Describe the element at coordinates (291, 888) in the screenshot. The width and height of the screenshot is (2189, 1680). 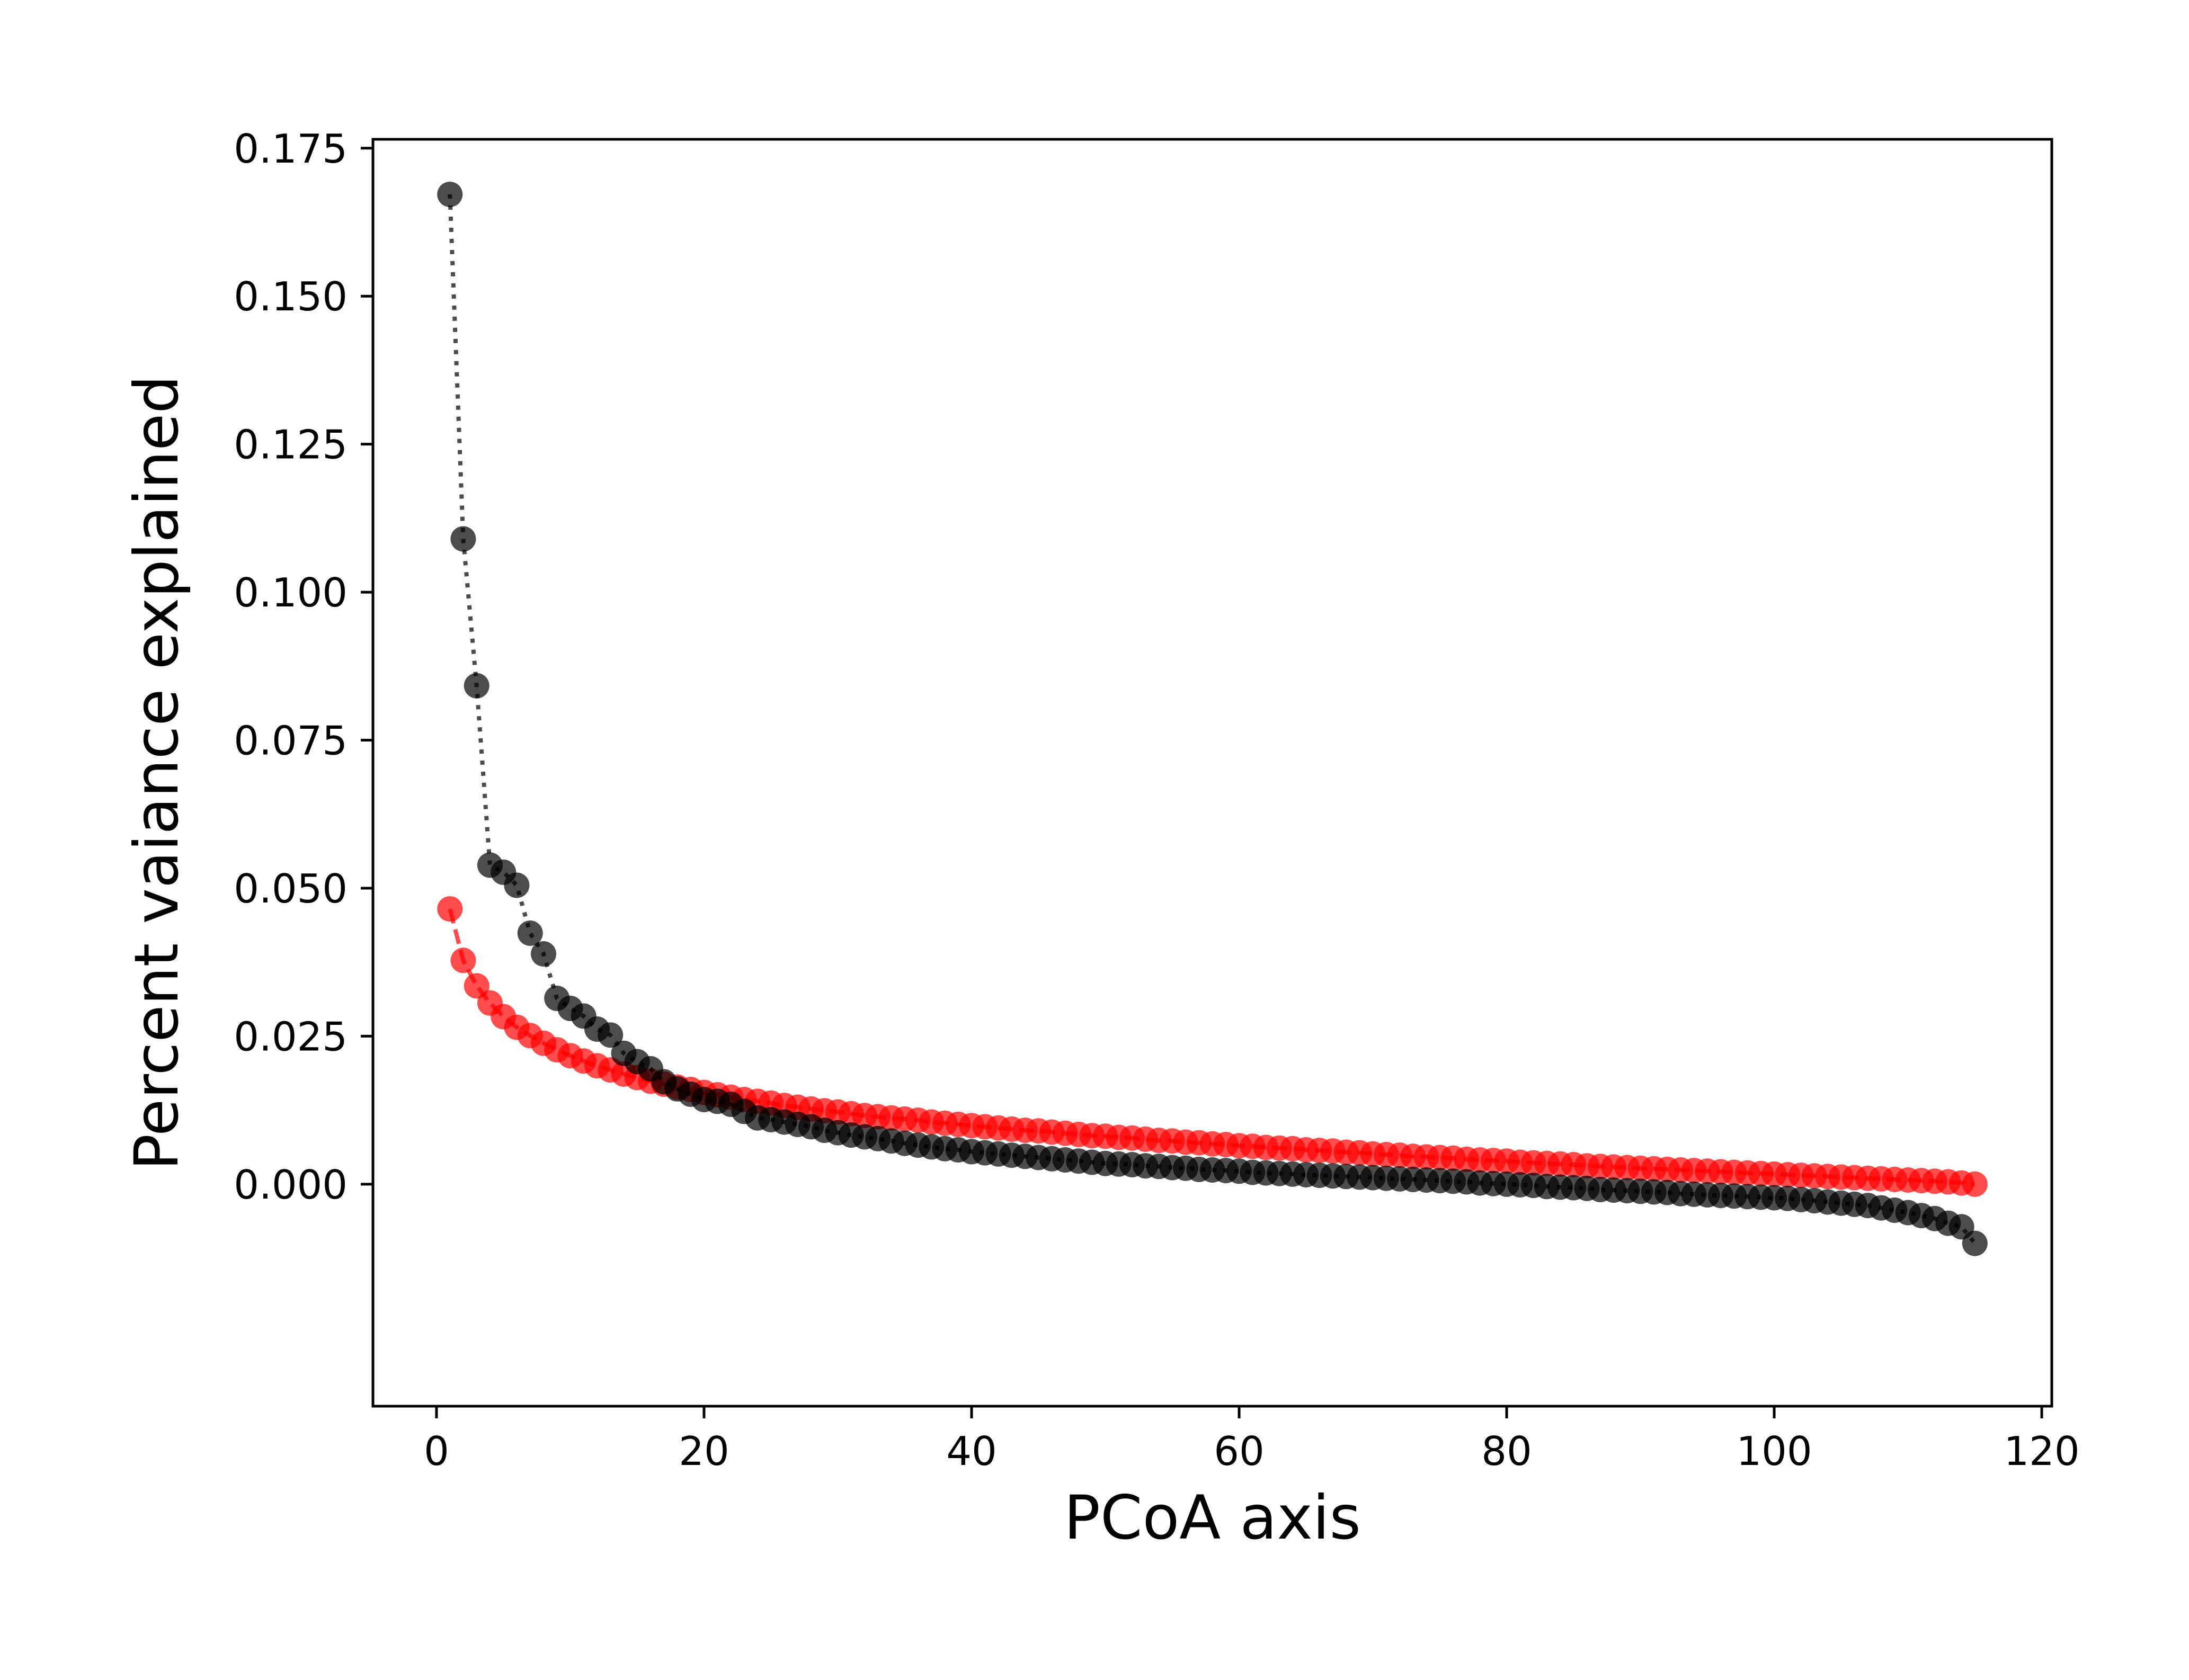
I see `y-tick-label: 0.050` at that location.